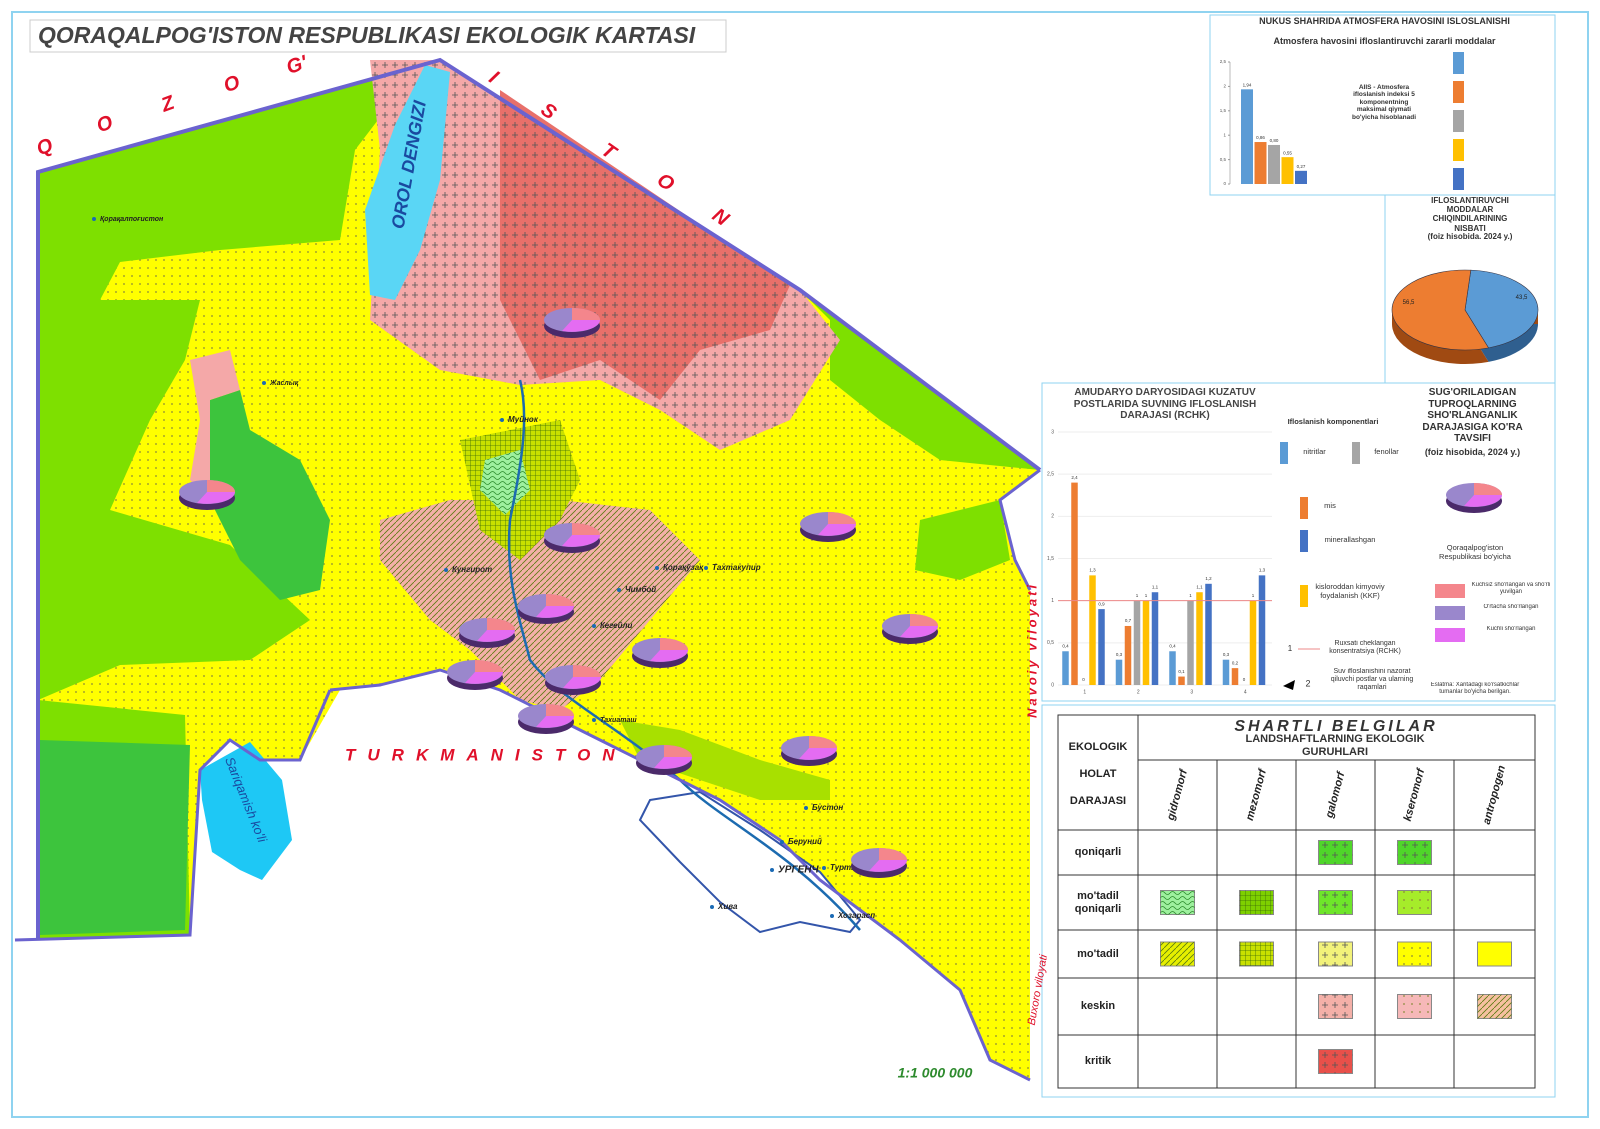  What do you see at coordinates (284, 383) in the screenshot?
I see `place-name: Жаслық` at bounding box center [284, 383].